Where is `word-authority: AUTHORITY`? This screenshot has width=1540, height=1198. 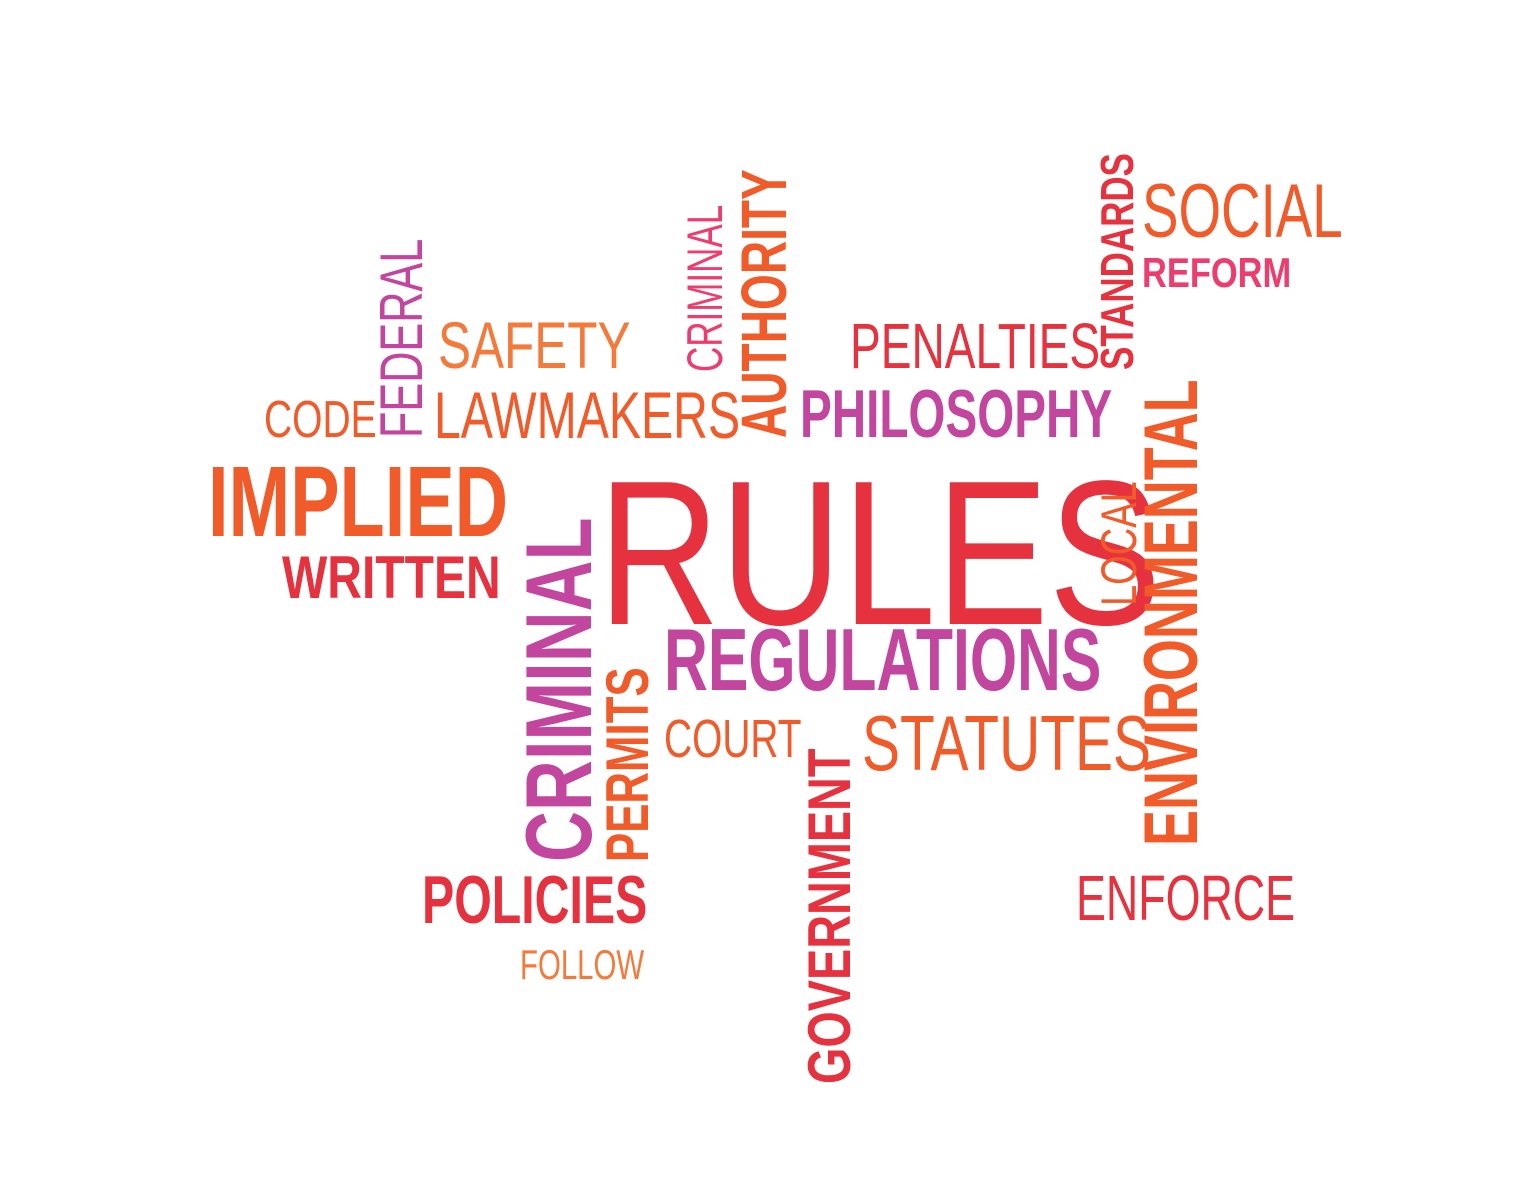
word-authority: AUTHORITY is located at coordinates (764, 303).